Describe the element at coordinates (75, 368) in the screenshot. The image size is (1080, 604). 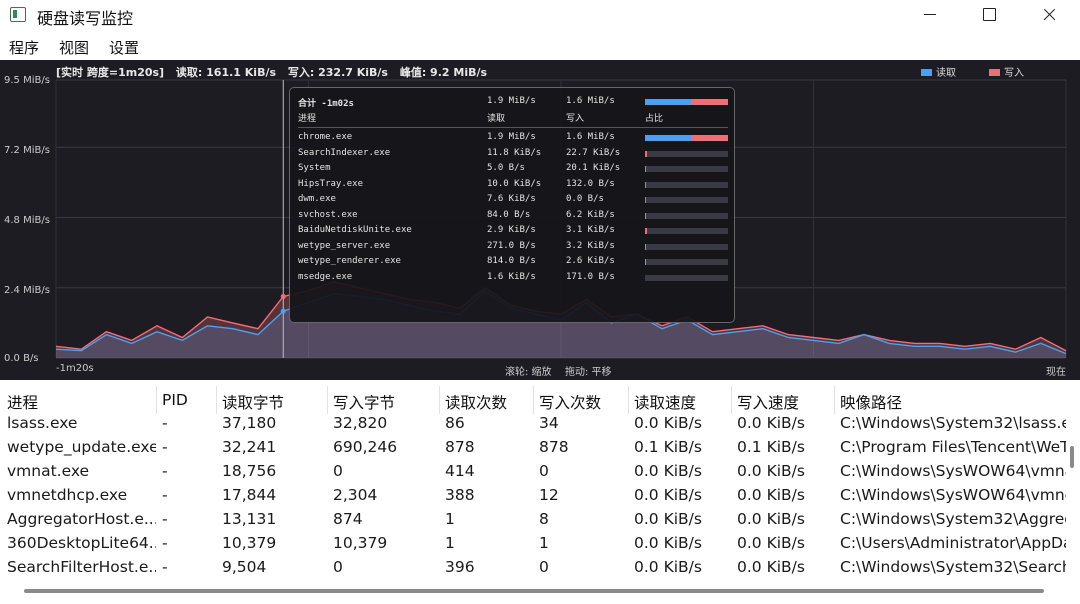
I see `x-start-label: -1m20s` at that location.